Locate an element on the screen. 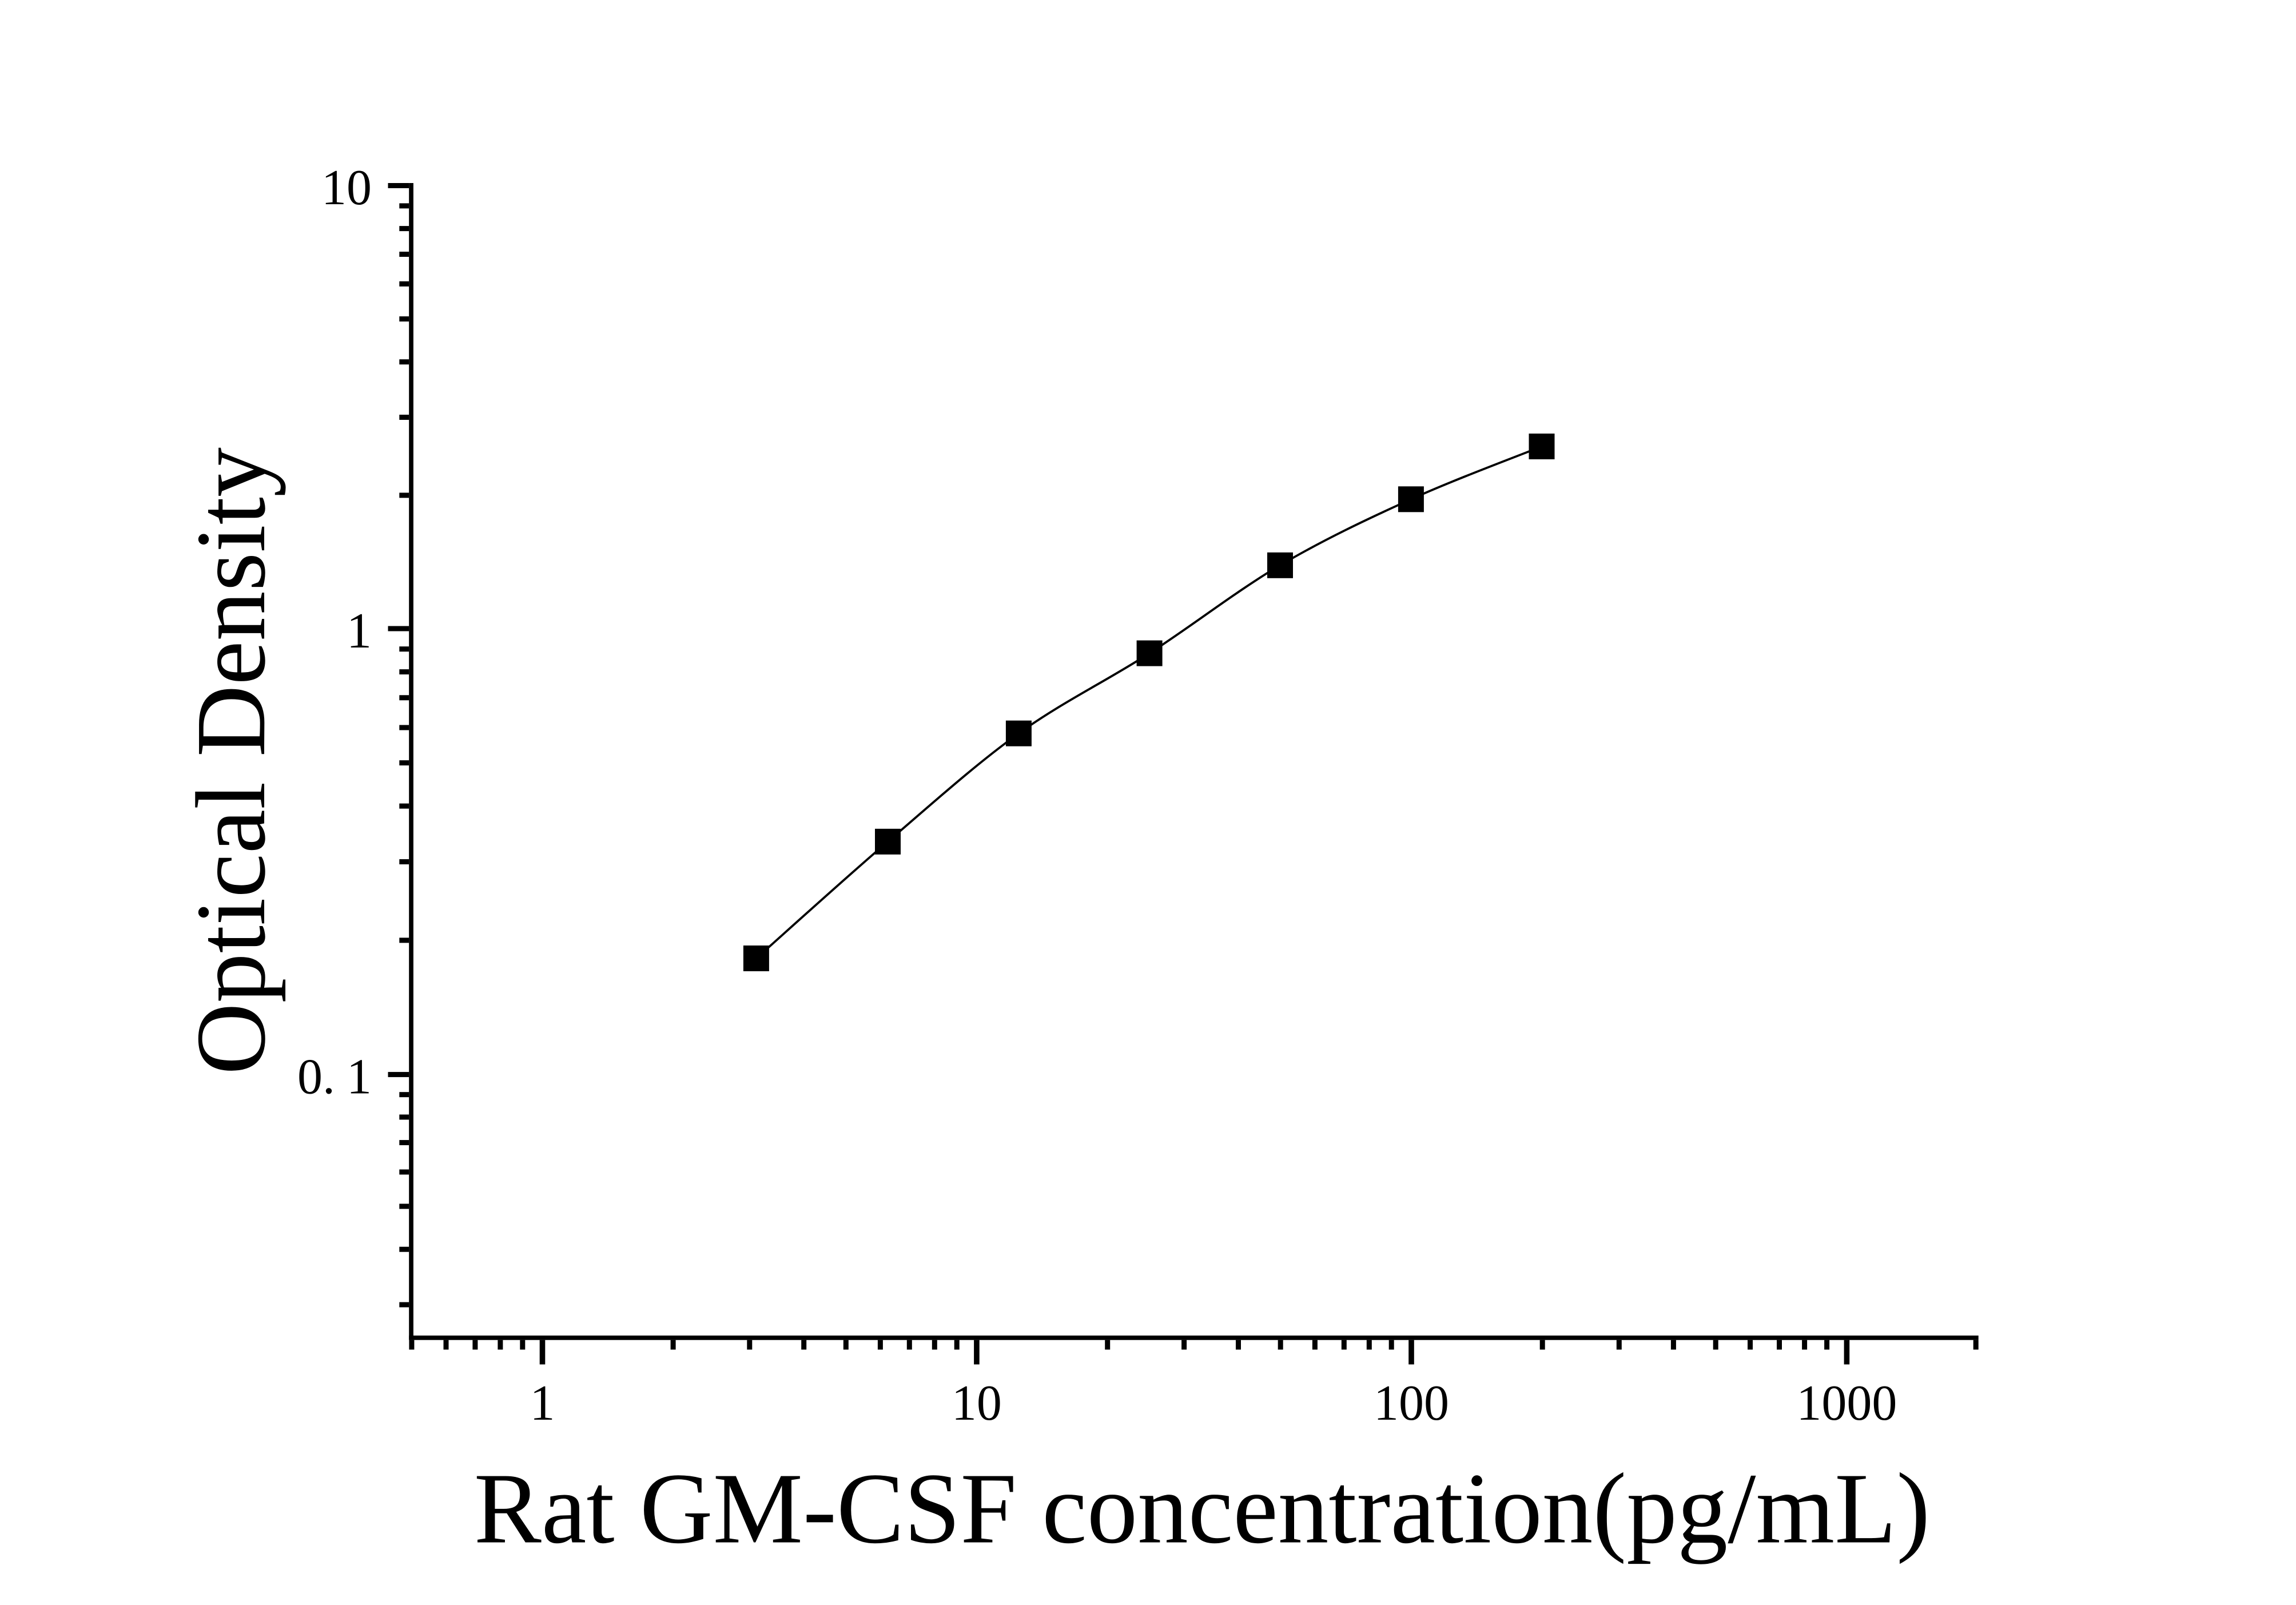 This screenshot has height=1605, width=2296. svg-text: Optical Density is located at coordinates (231, 761).